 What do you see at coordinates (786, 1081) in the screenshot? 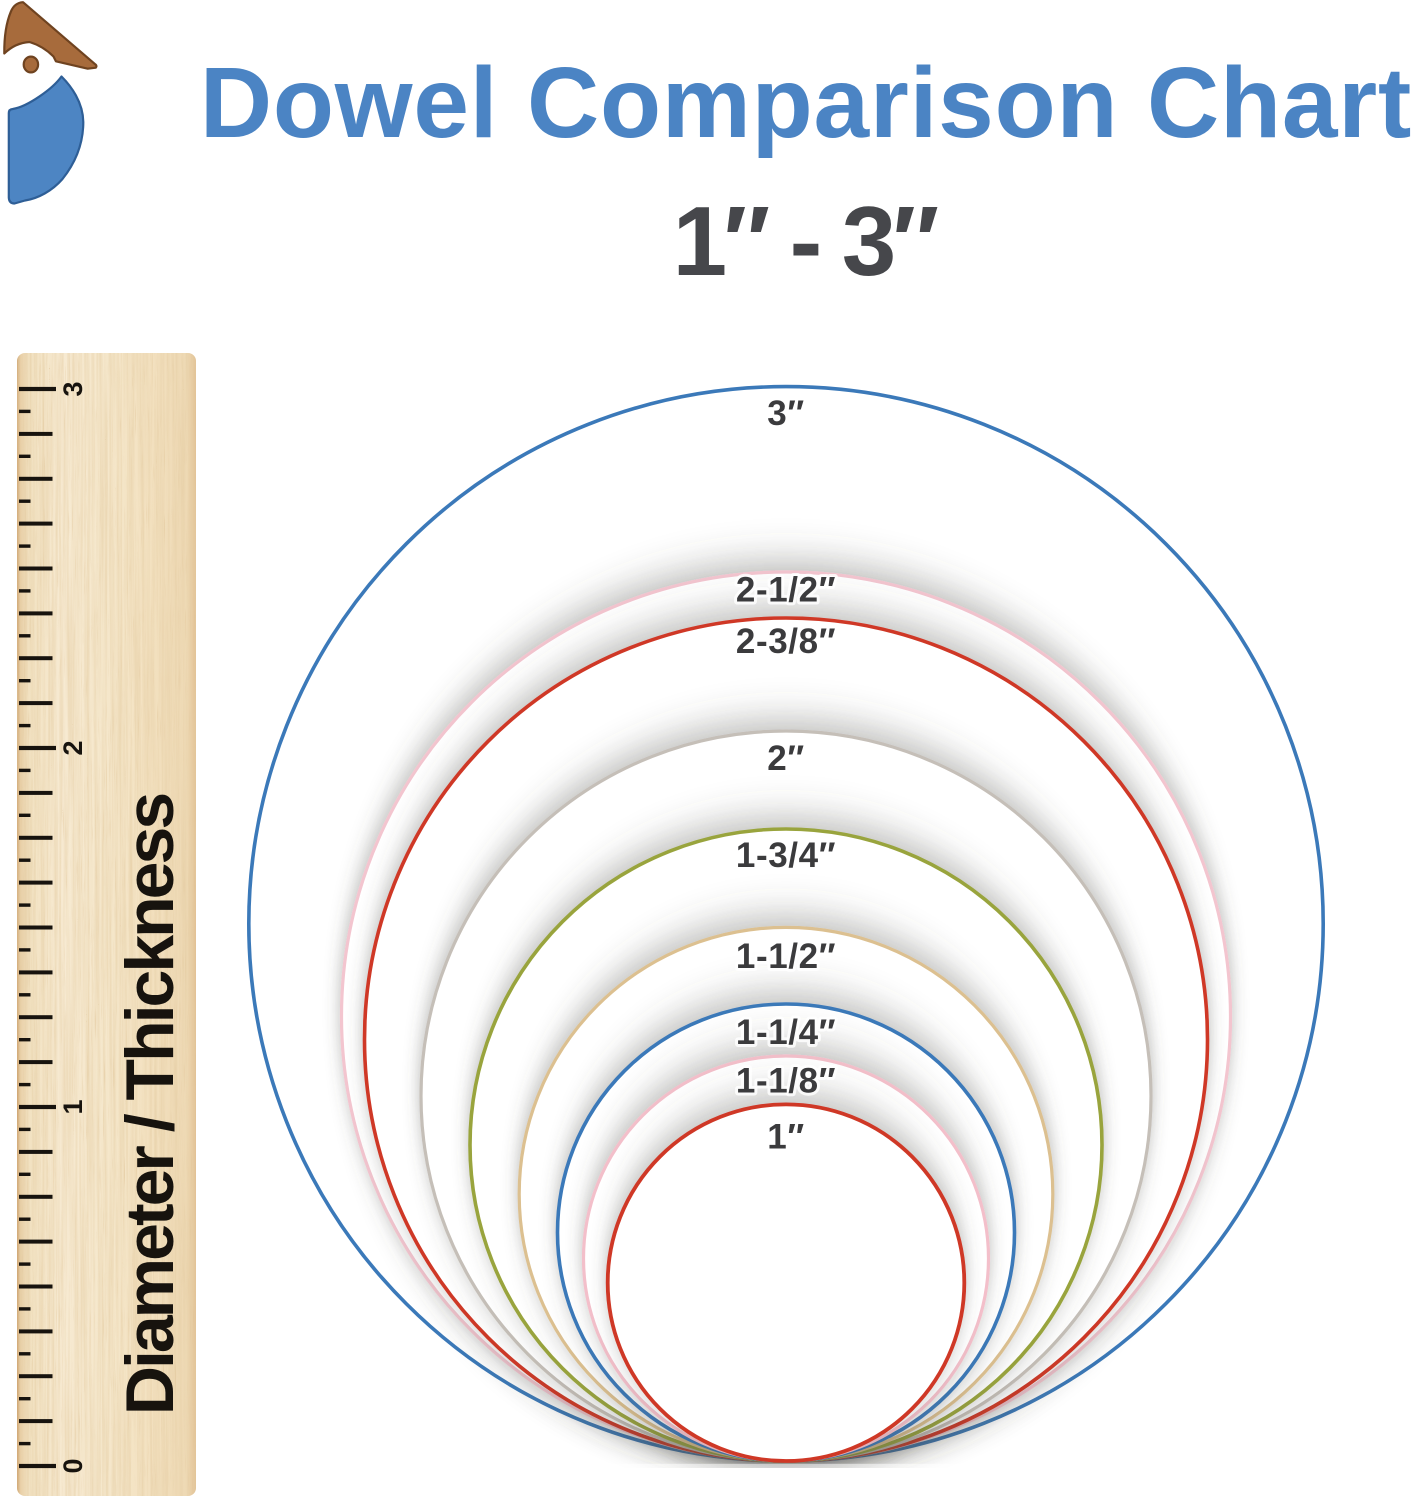
I see `svg-text: 1-1/8″` at bounding box center [786, 1081].